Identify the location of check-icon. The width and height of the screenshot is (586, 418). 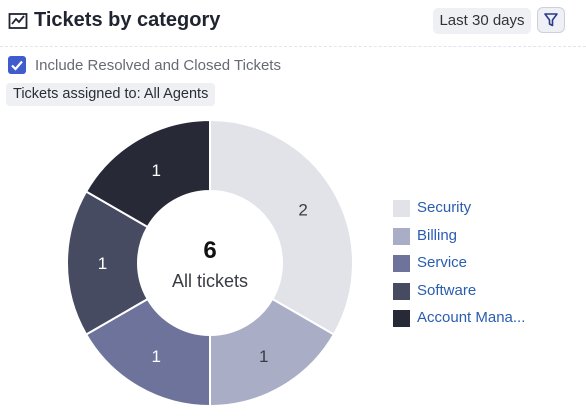
(17, 65).